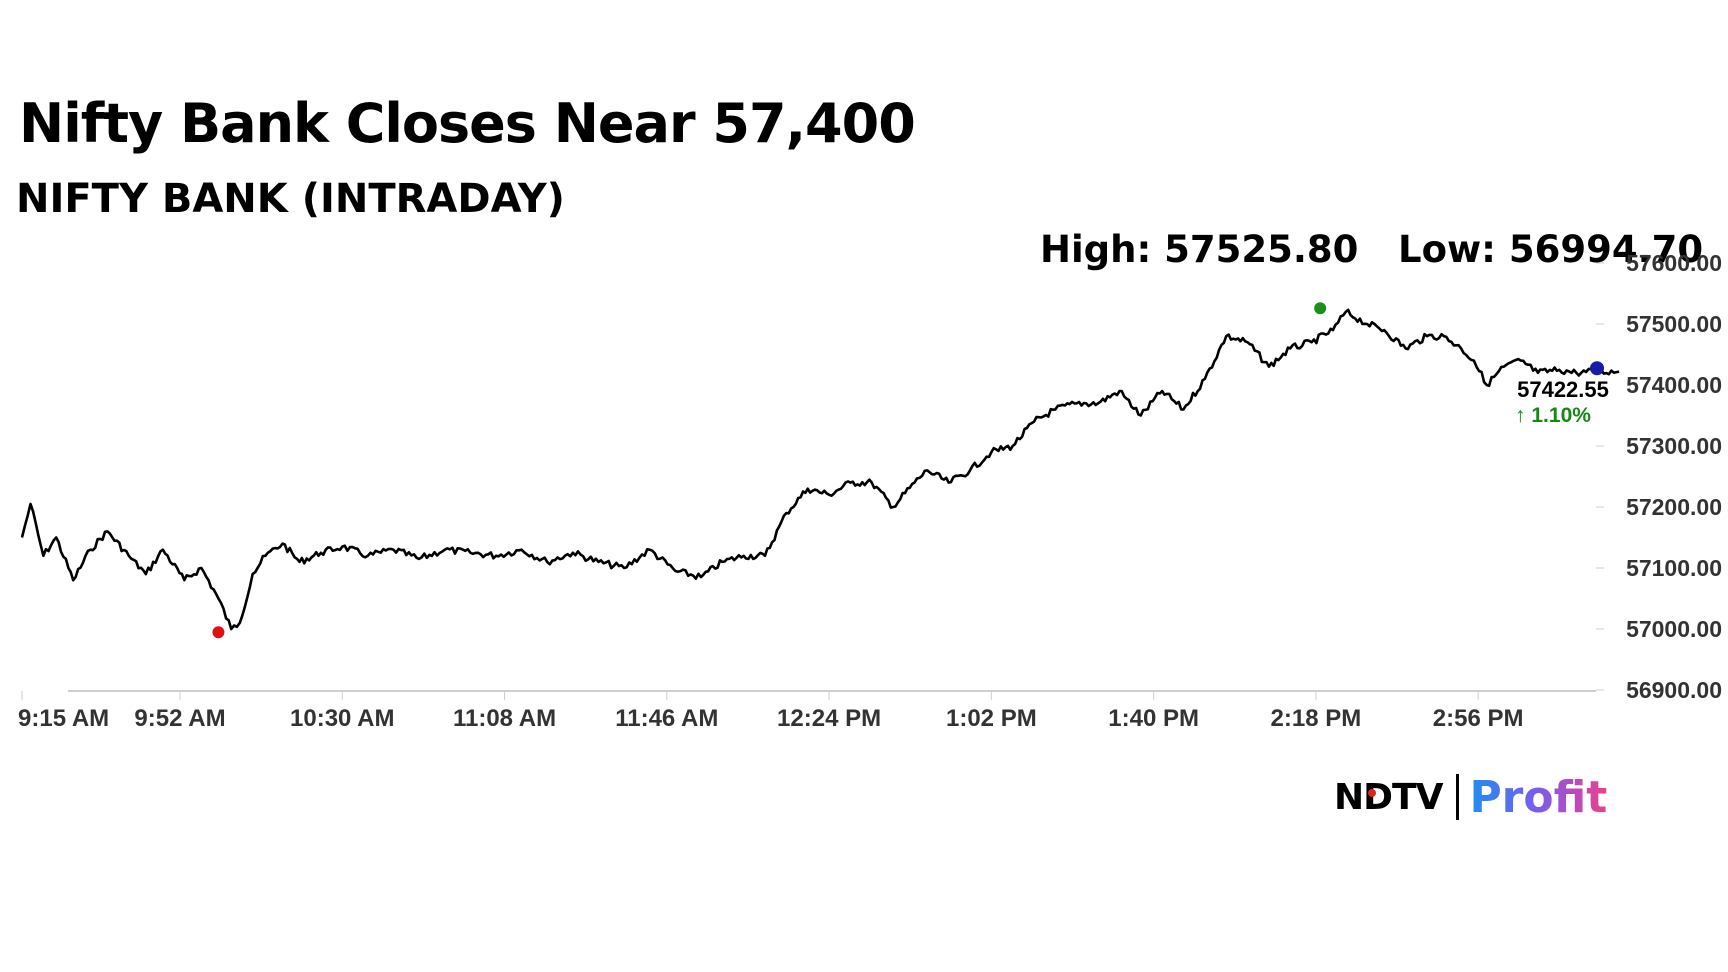 The height and width of the screenshot is (972, 1728). What do you see at coordinates (504, 718) in the screenshot?
I see `x-tick-label: 11:08 AM` at bounding box center [504, 718].